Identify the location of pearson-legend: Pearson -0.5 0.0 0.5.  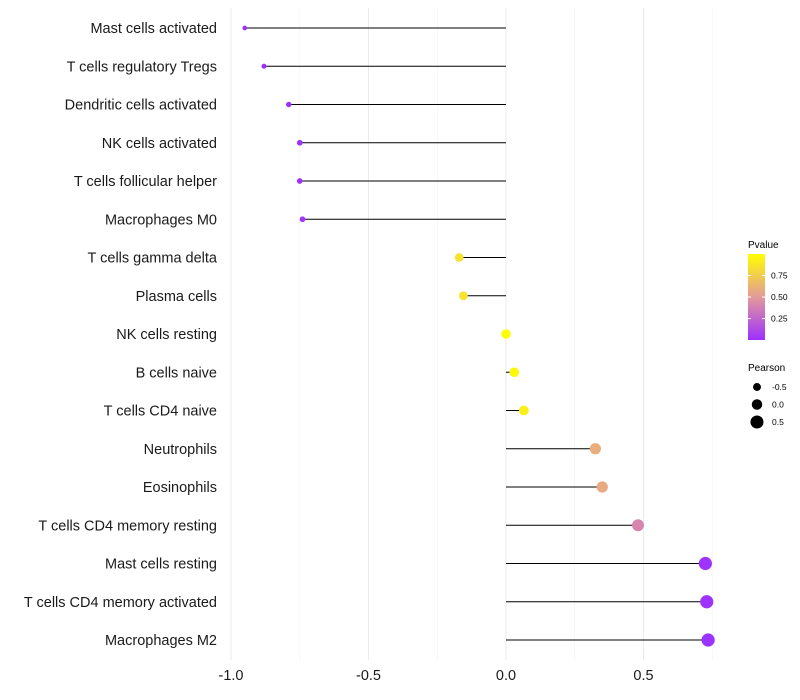
(767, 396).